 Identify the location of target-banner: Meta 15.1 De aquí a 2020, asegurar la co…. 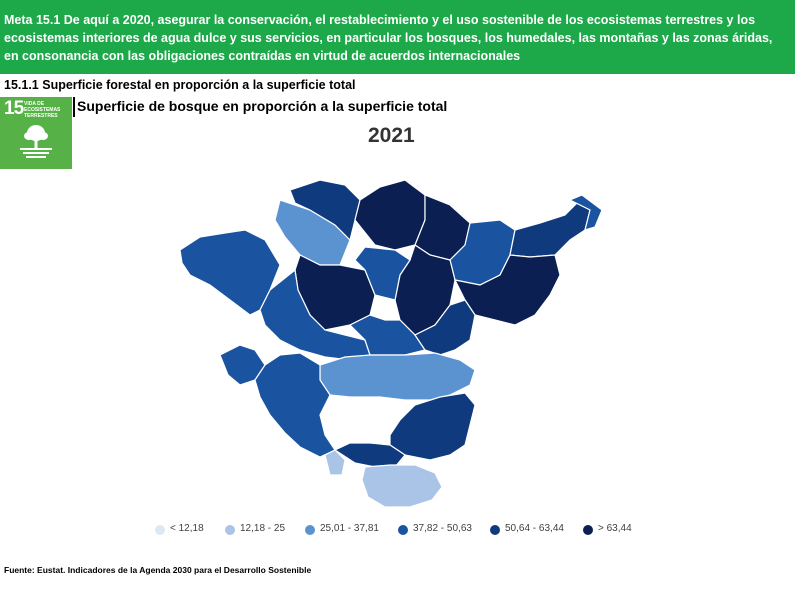
(397, 37).